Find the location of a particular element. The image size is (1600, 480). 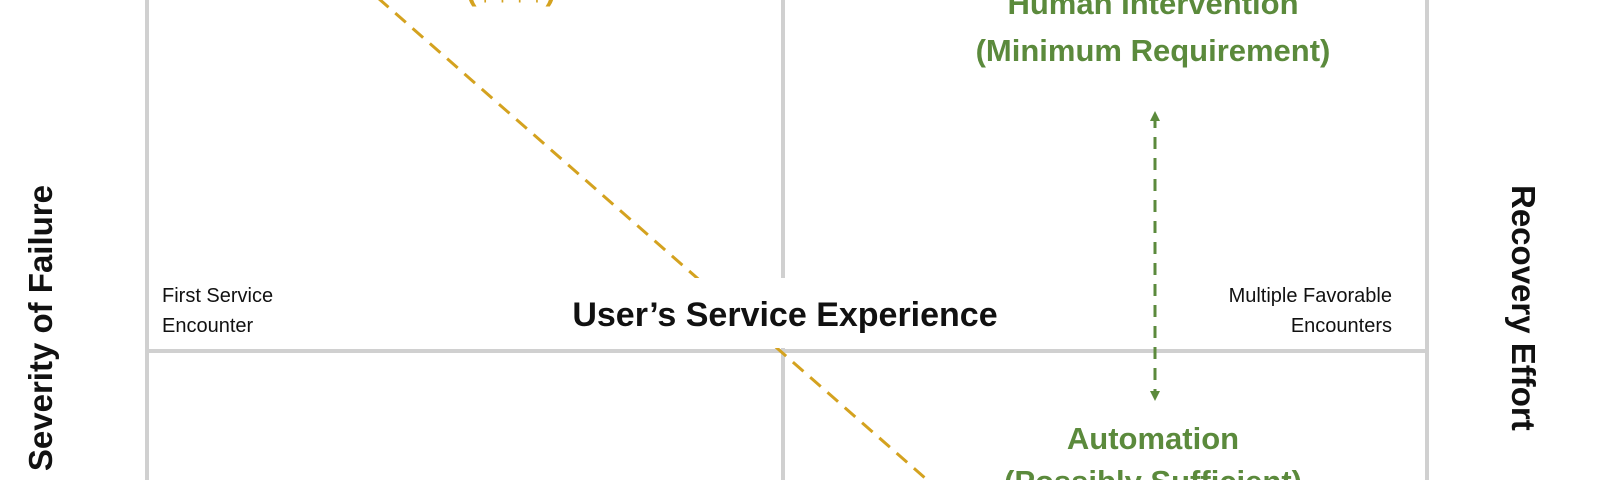

cost-label: ($$$$) is located at coordinates (511, 3).